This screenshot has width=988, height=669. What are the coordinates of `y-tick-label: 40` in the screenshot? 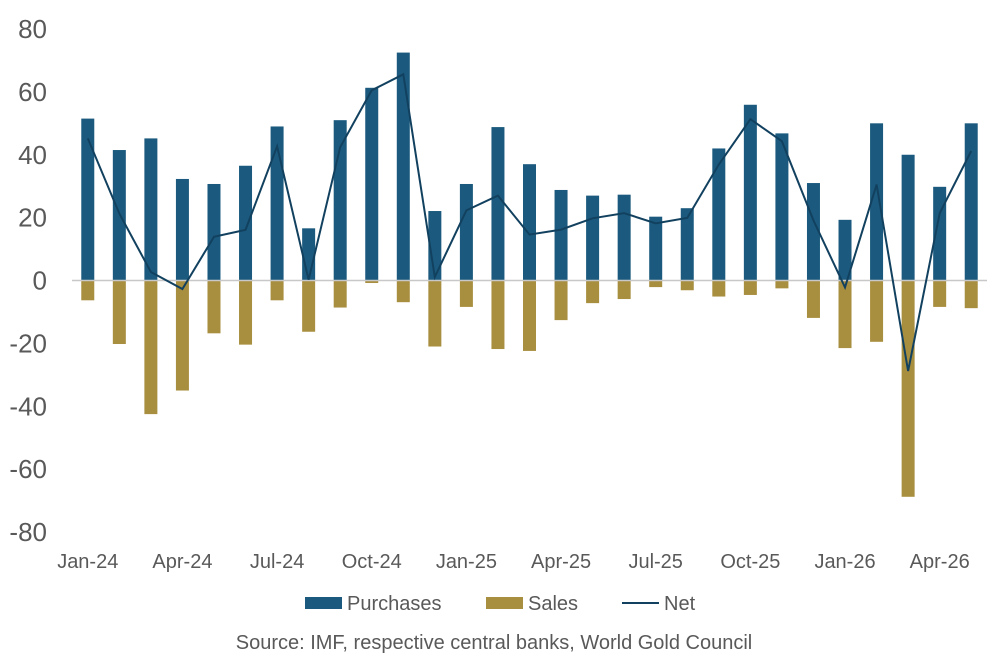 It's located at (32, 155).